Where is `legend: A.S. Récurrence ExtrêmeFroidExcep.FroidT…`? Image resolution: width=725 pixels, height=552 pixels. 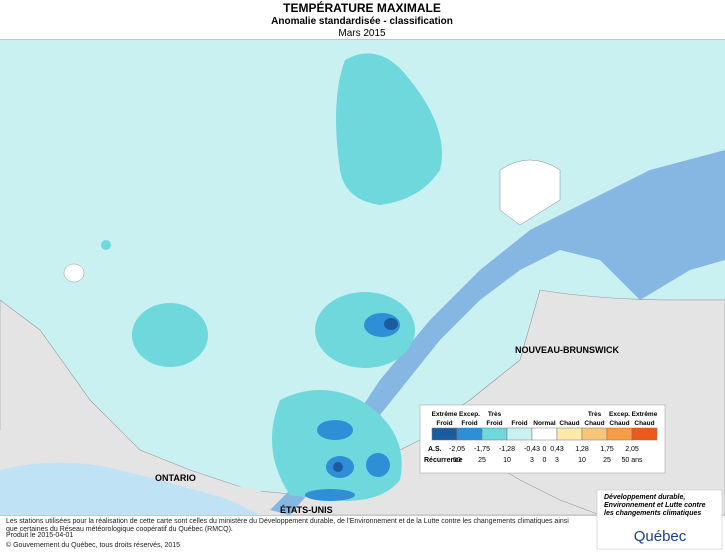
legend: A.S. Récurrence ExtrêmeFroidExcep.FroidT… is located at coordinates (542, 439).